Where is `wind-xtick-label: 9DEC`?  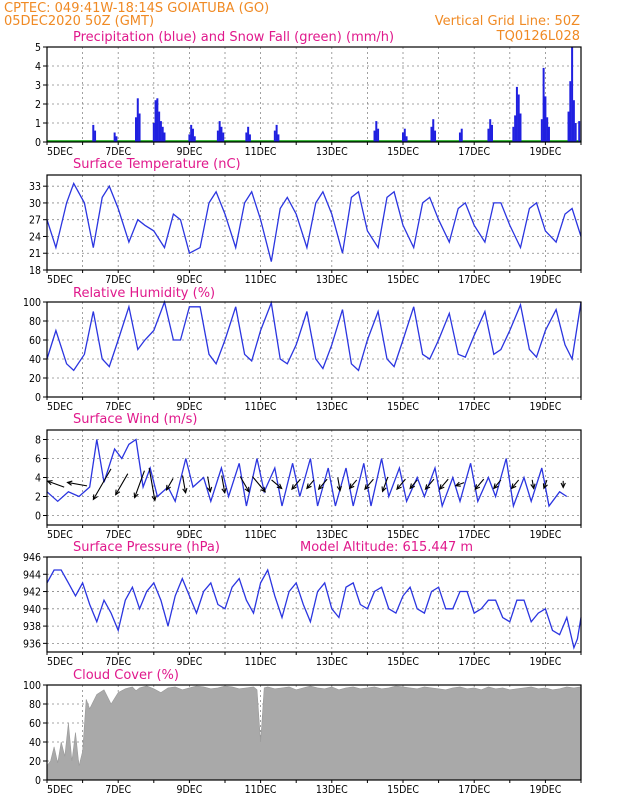 wind-xtick-label: 9DEC is located at coordinates (189, 535).